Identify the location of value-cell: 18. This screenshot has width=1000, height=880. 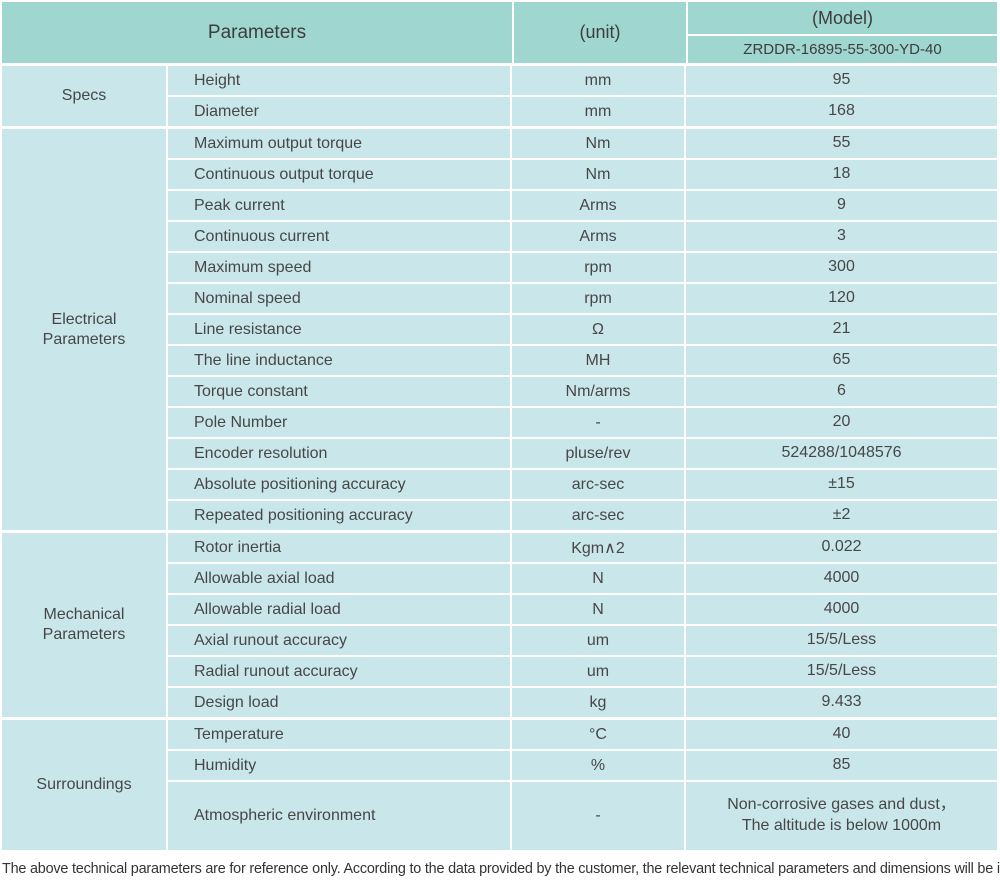
(841, 174).